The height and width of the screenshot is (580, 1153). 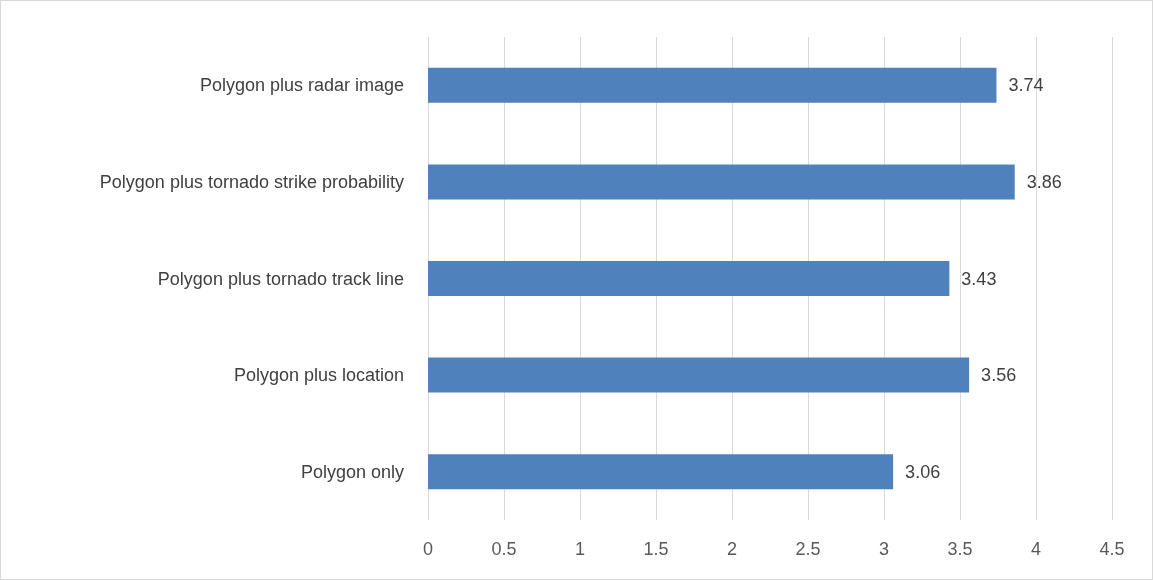 I want to click on x-tick-label: 4.5, so click(x=1112, y=549).